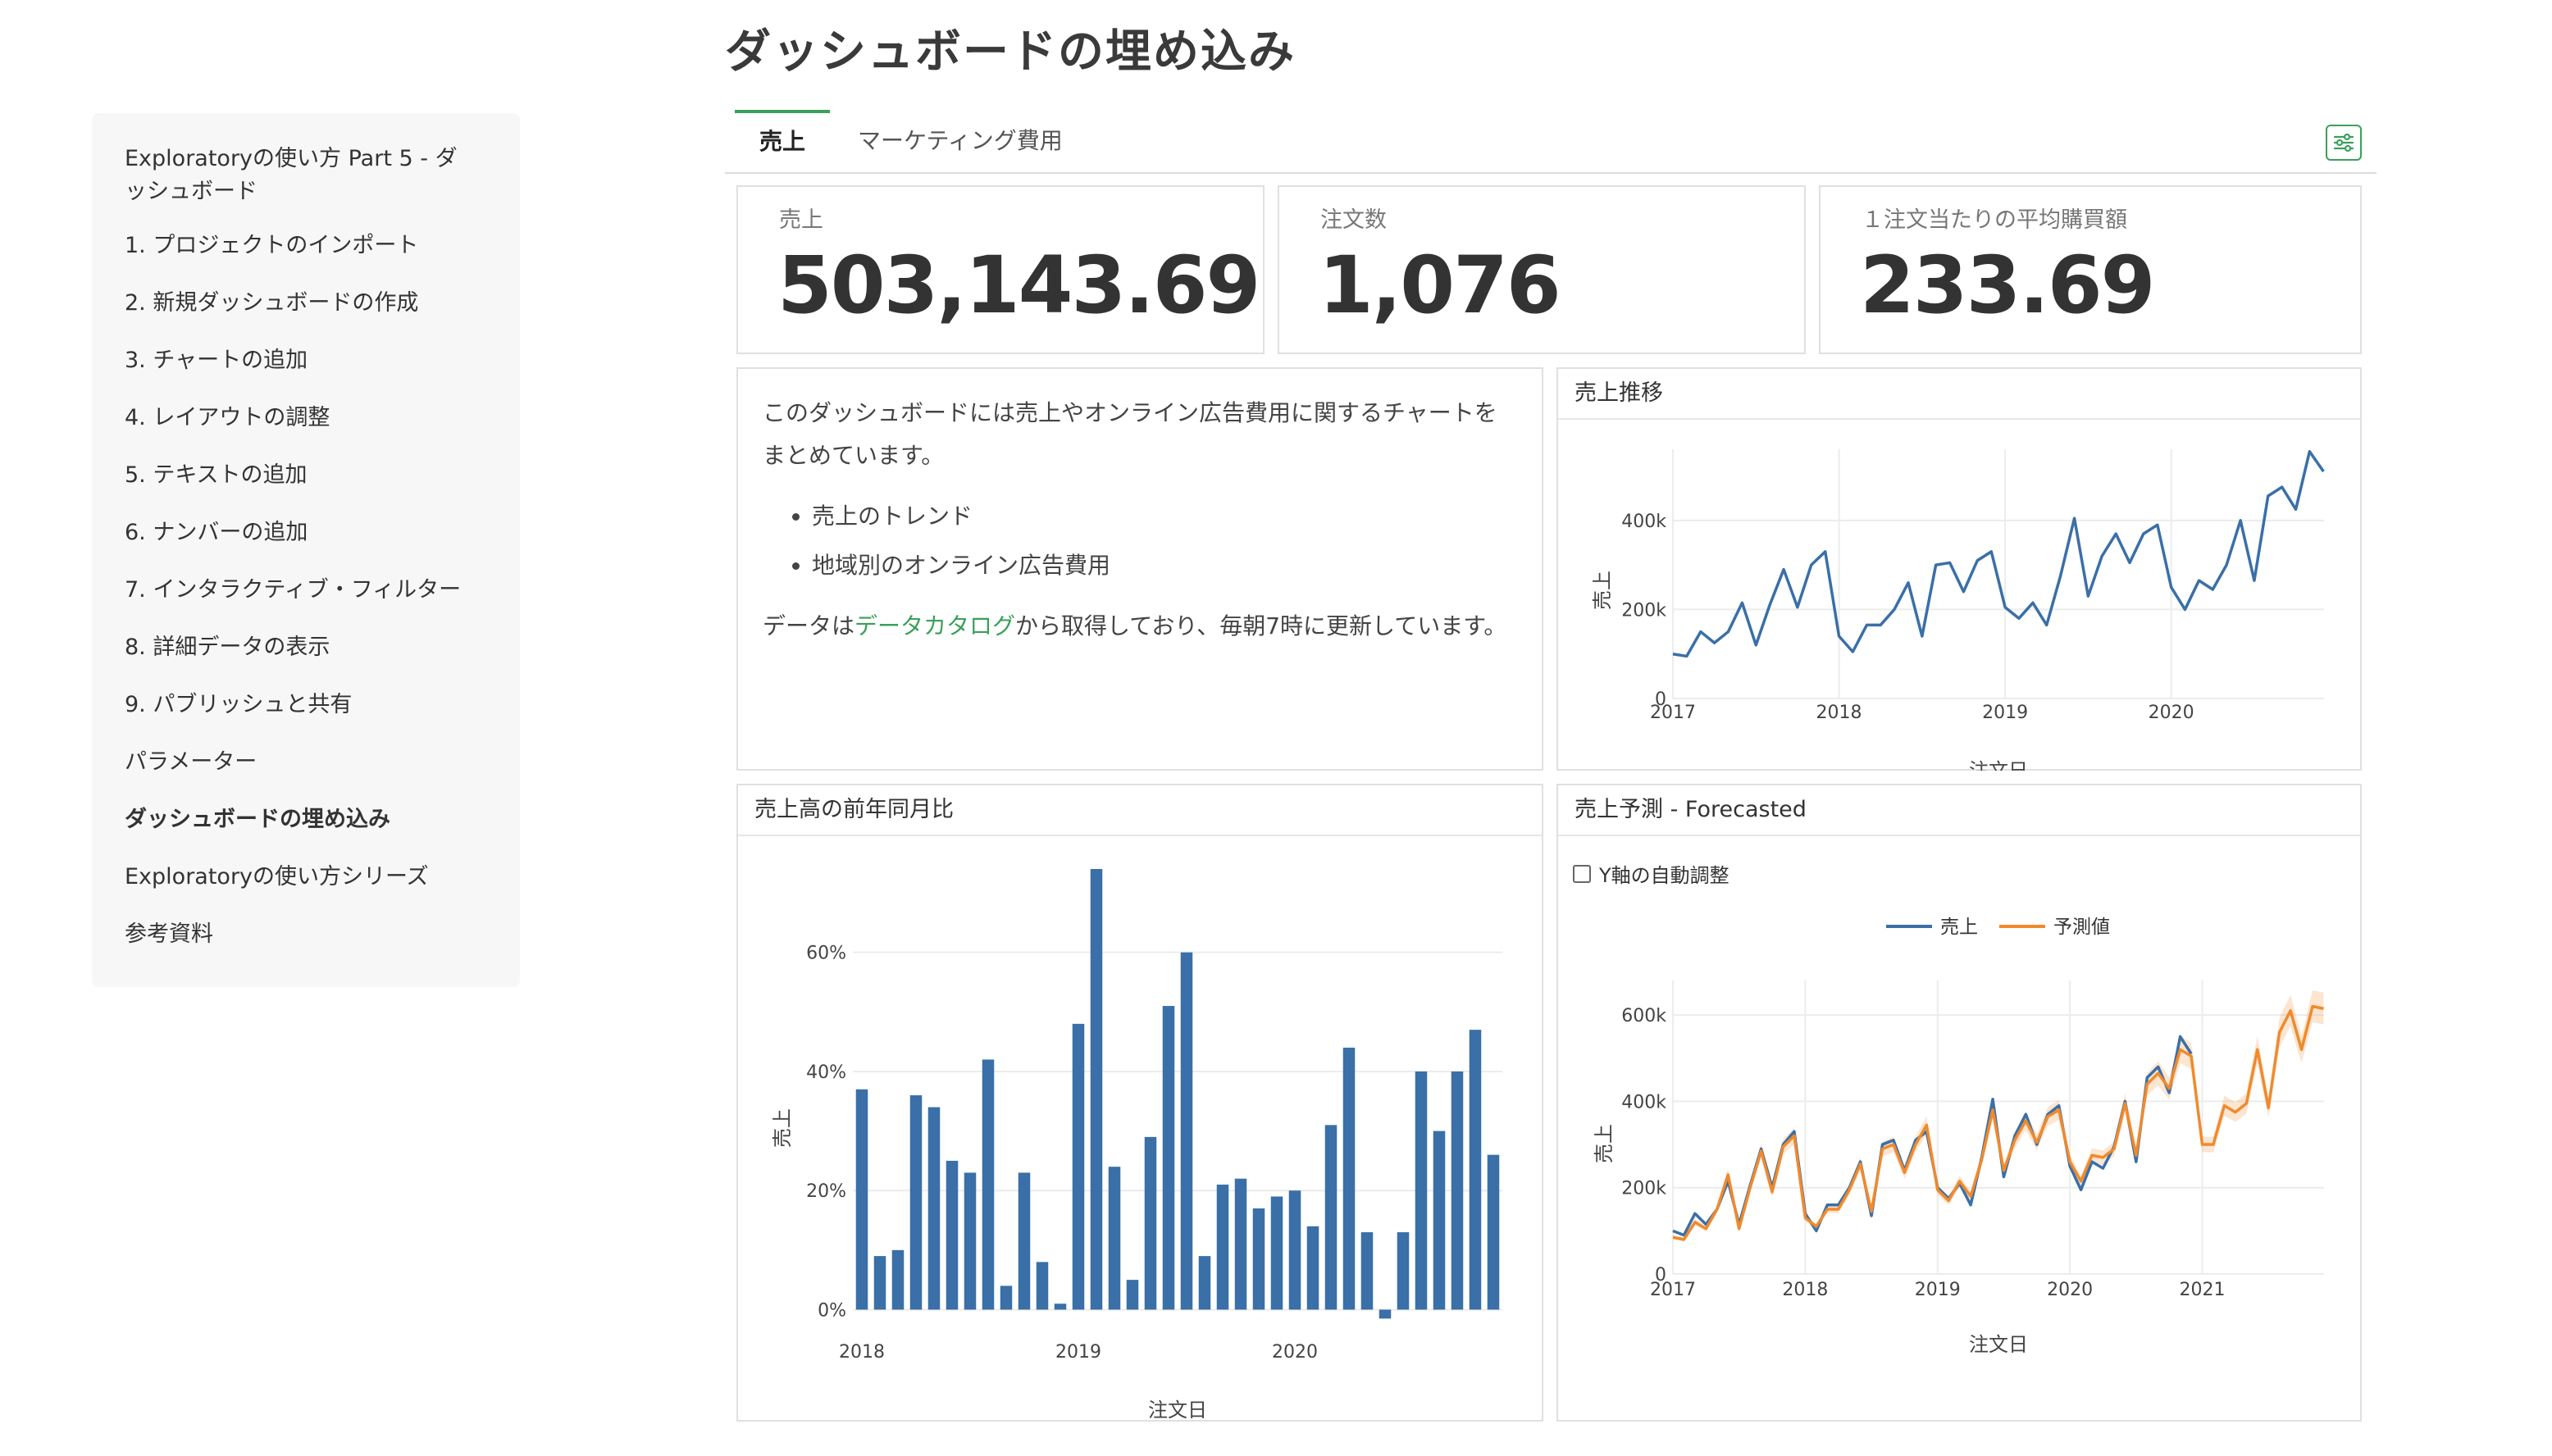 This screenshot has height=1456, width=2552. What do you see at coordinates (1440, 285) in the screenshot?
I see `kpi-value: 1,076` at bounding box center [1440, 285].